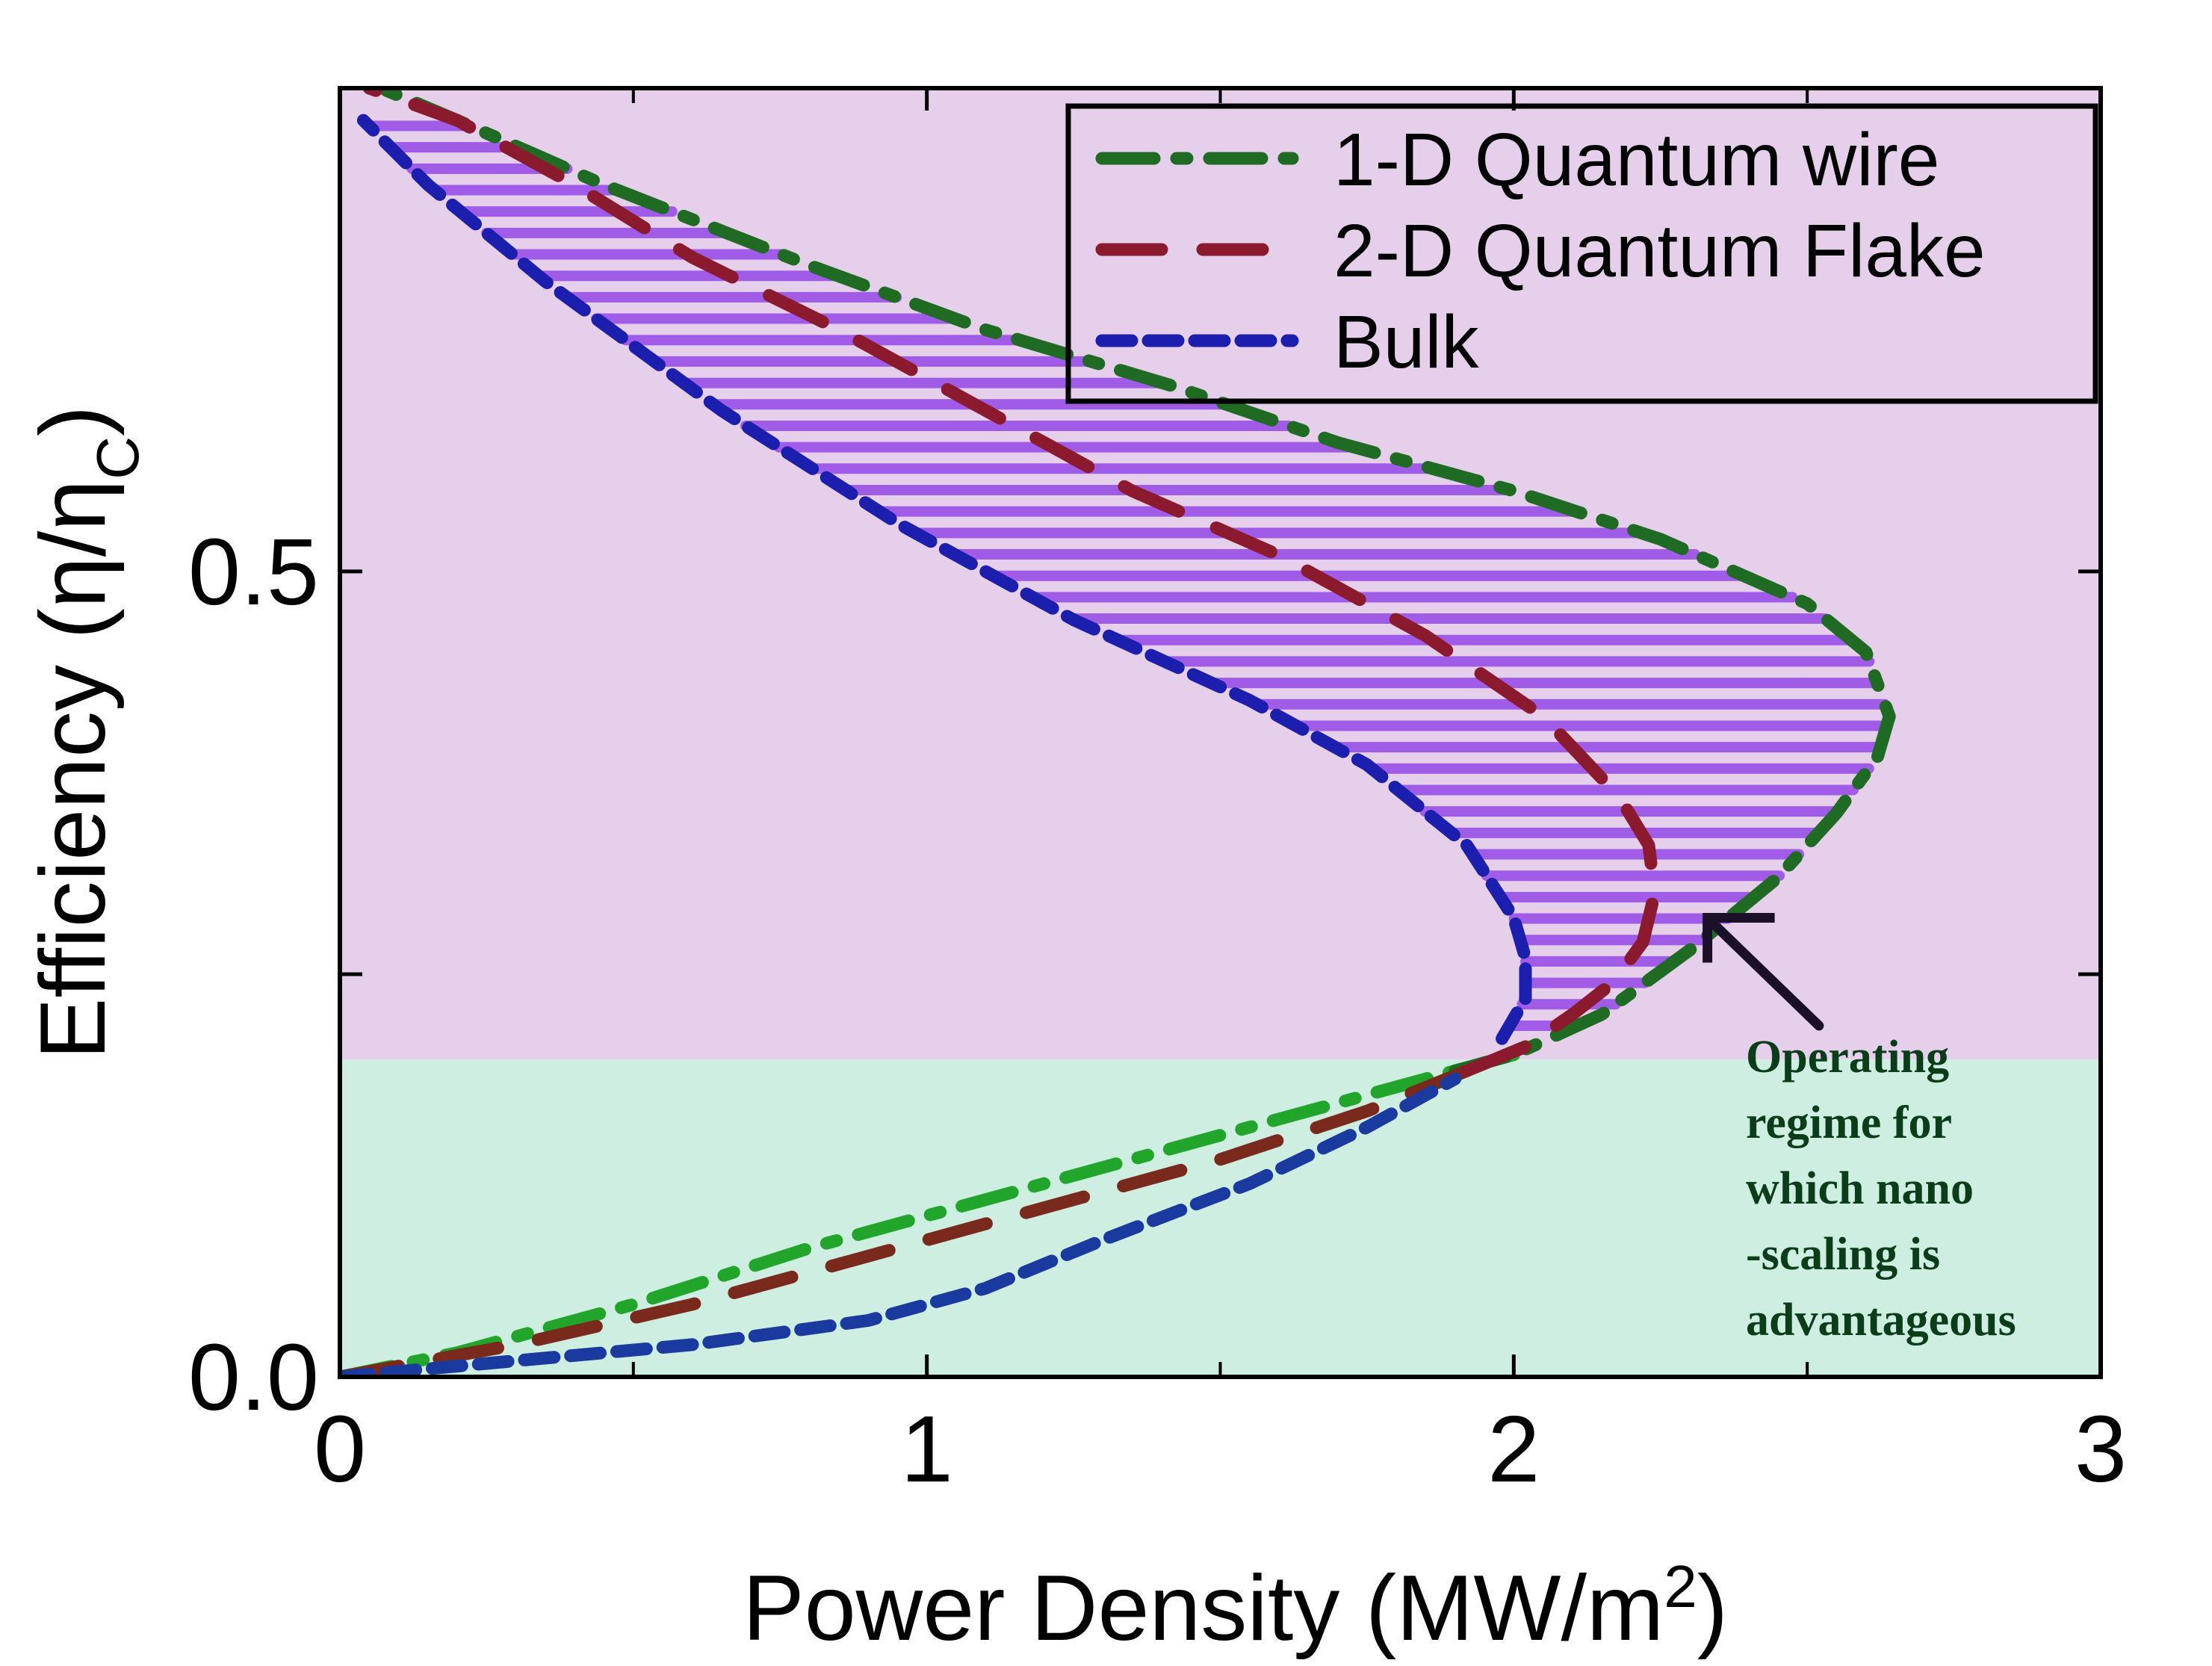 The image size is (2212, 1666). I want to click on annotation-line: advantageous, so click(1881, 1320).